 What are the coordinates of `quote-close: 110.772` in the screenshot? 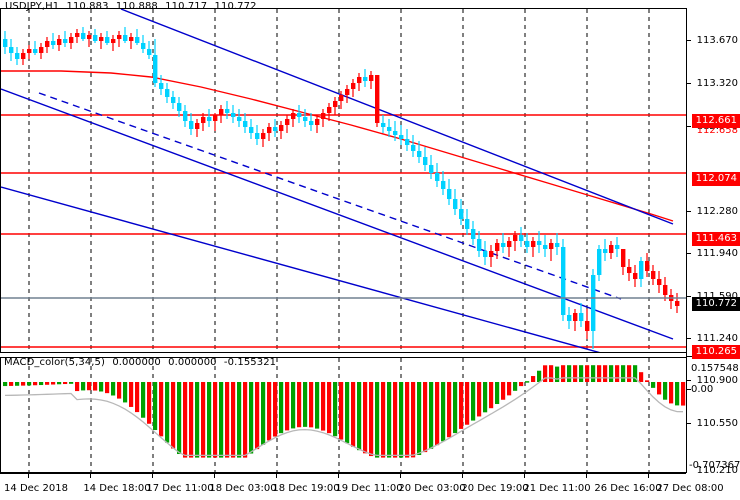 It's located at (235, 6).